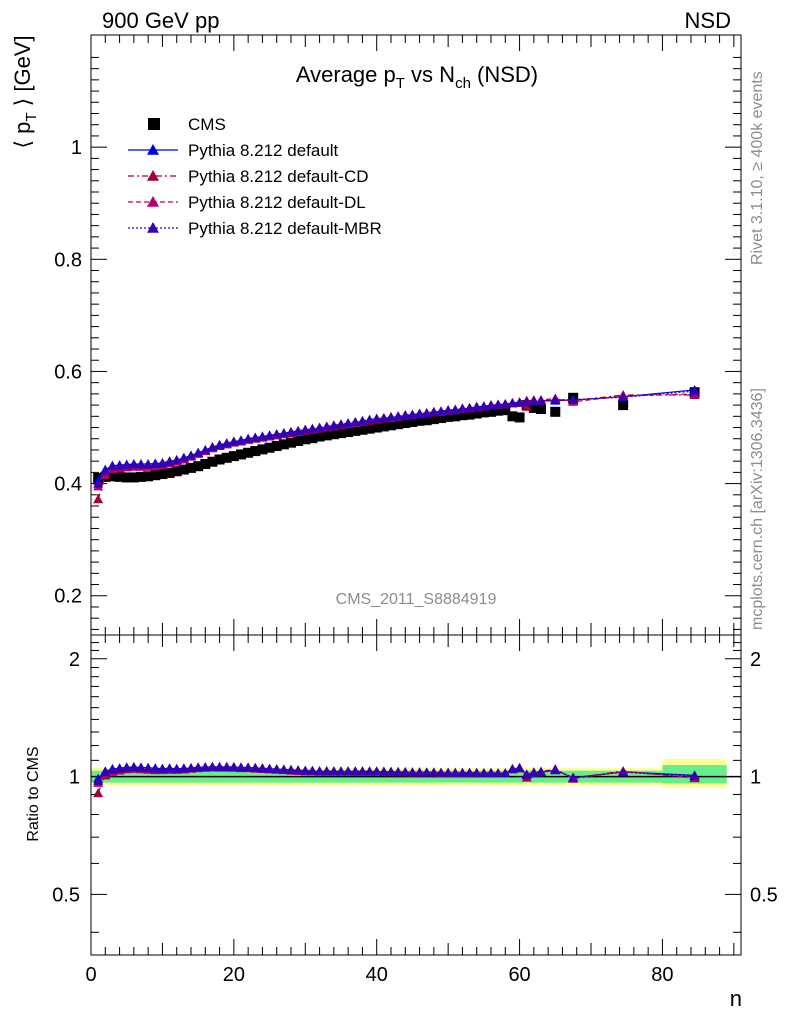 This screenshot has width=786, height=1024. Describe the element at coordinates (207, 124) in the screenshot. I see `legend-label: CMS` at that location.